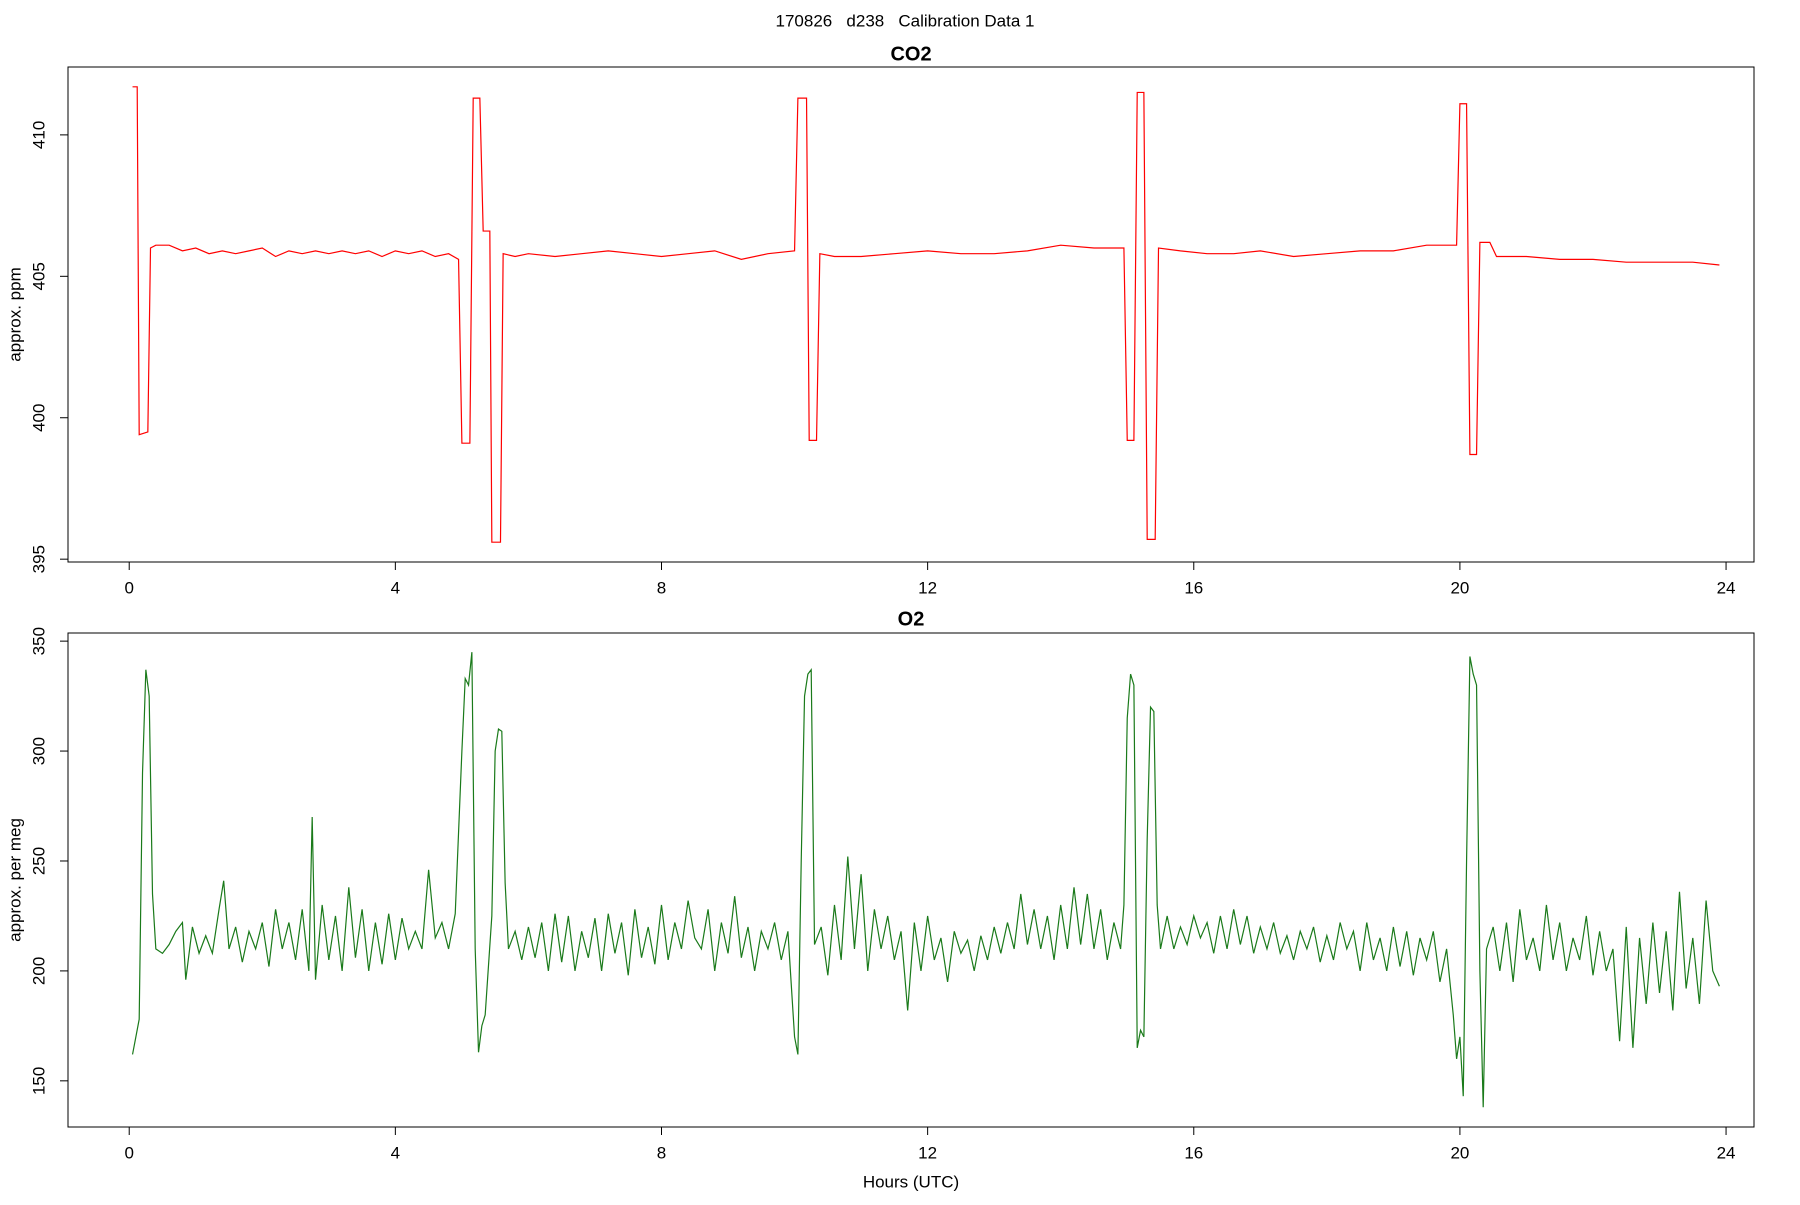 This screenshot has width=1800, height=1205. Describe the element at coordinates (14, 880) in the screenshot. I see `y-axis-label: approx. per meg` at that location.